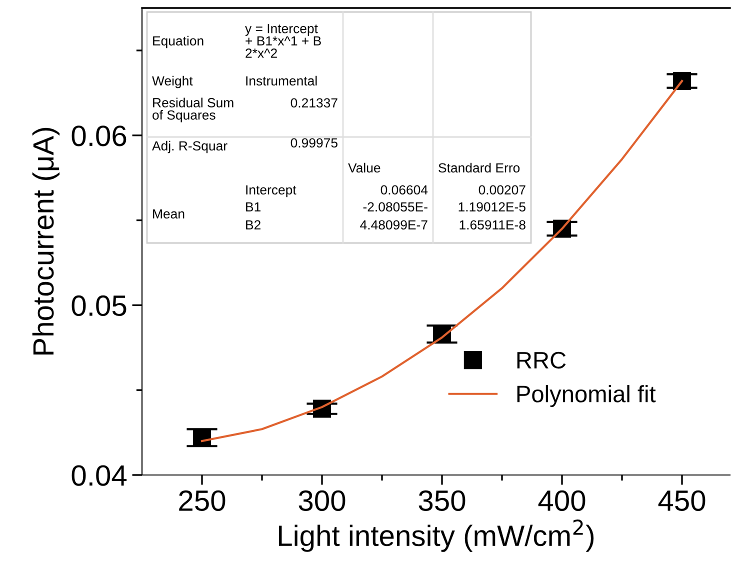 This screenshot has width=742, height=569. What do you see at coordinates (395, 207) in the screenshot?
I see `annotation: -2.08055E-` at bounding box center [395, 207].